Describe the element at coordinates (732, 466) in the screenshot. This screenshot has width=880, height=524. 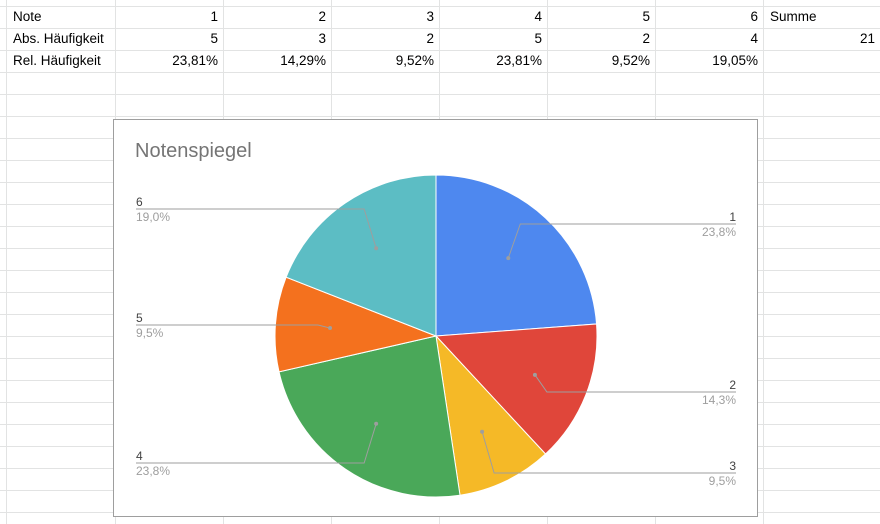
I see `slice-label-3: 3` at that location.